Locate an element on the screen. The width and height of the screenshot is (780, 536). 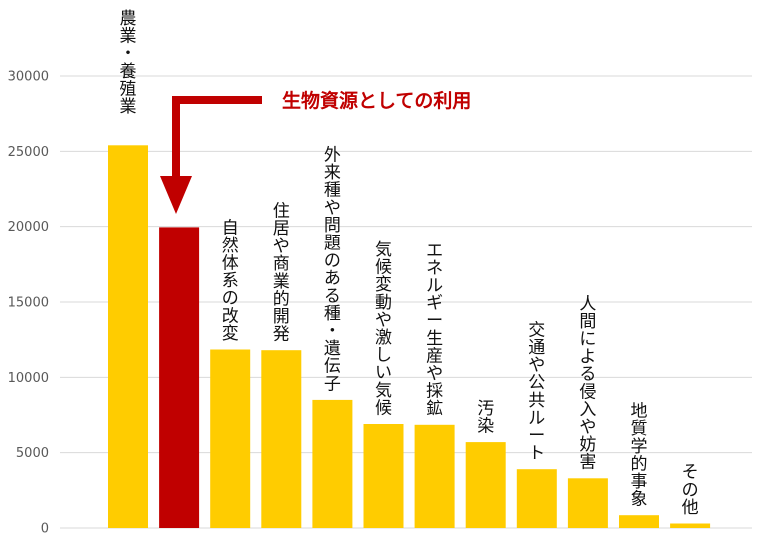
y-tick-label: 30000 is located at coordinates (28, 77).